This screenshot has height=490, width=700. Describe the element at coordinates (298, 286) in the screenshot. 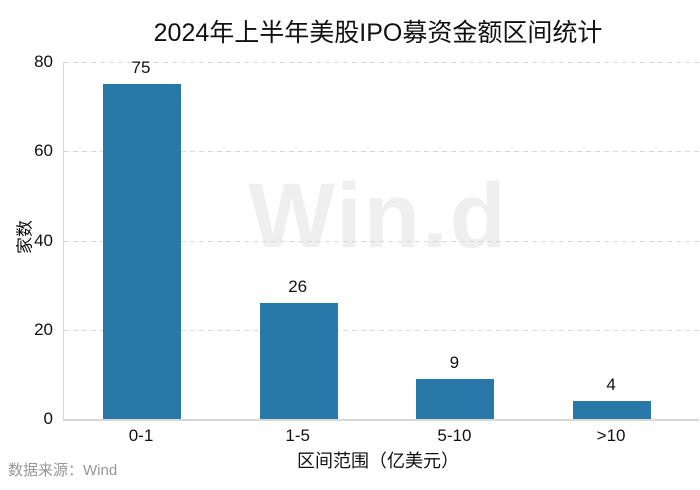

I see `value-label-1-5: 26` at that location.